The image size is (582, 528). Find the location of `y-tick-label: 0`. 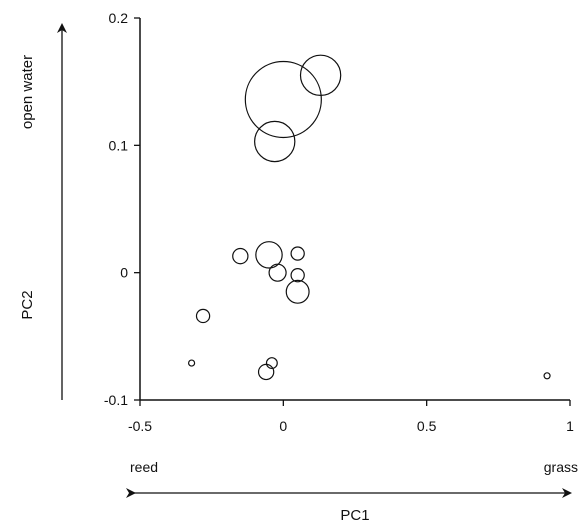

y-tick-label: 0 is located at coordinates (124, 273).